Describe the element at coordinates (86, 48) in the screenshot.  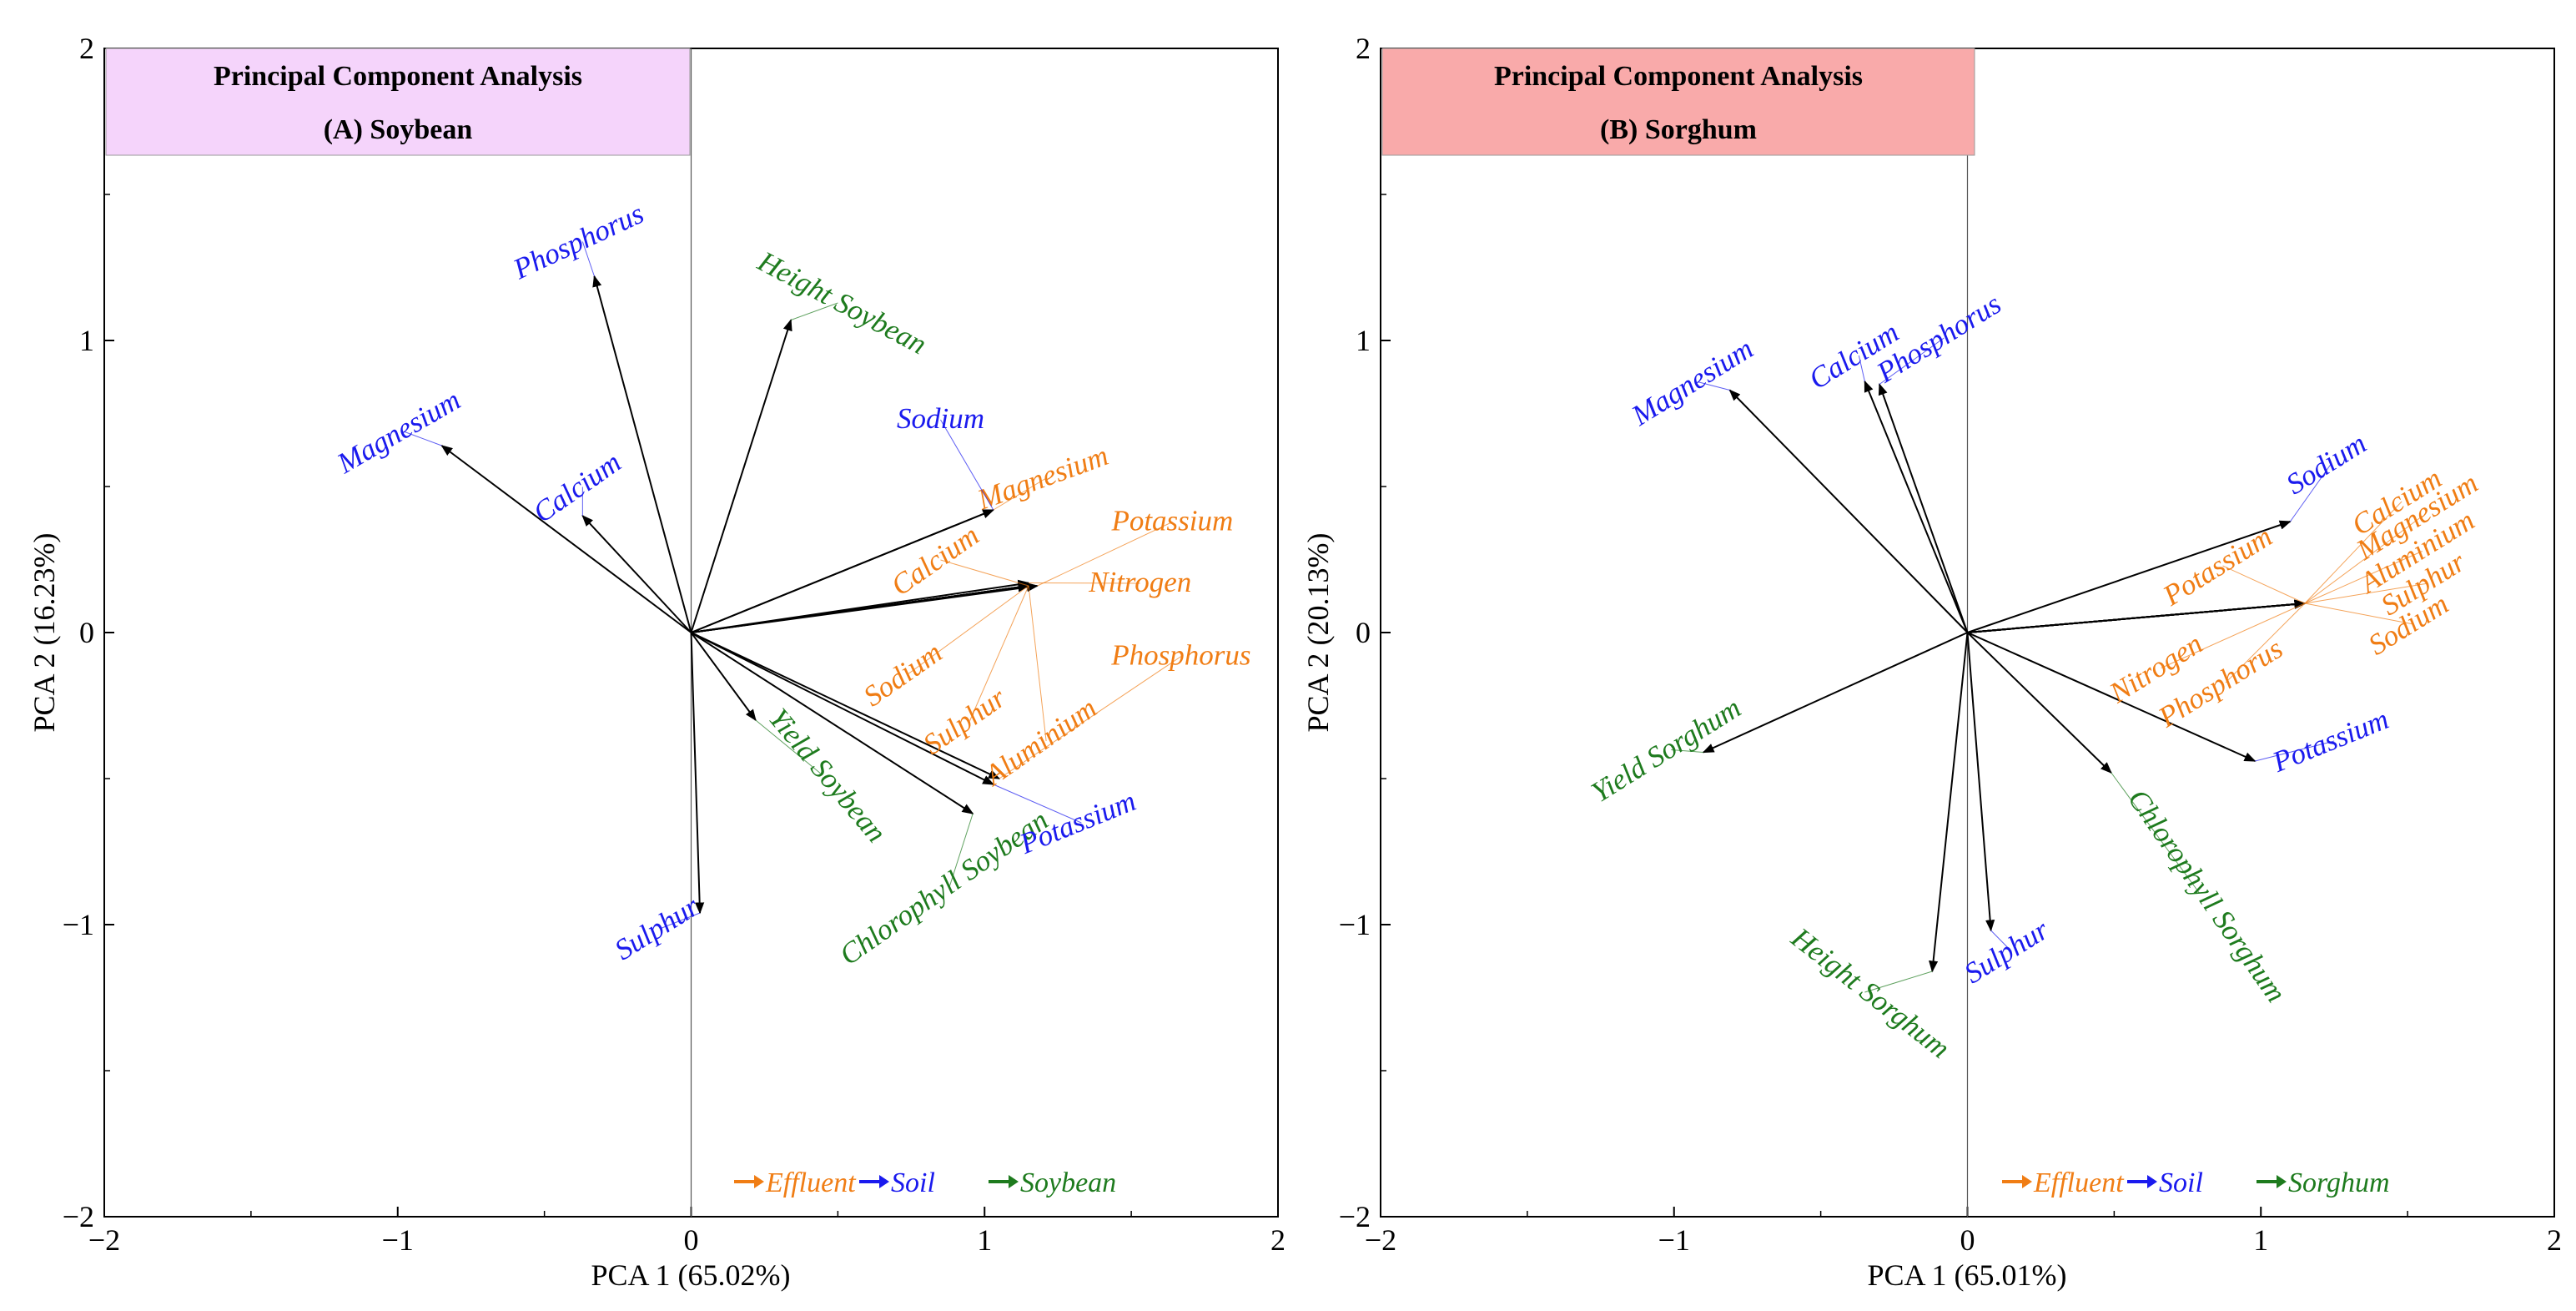
I see `panel-a-ytick-label: 2` at that location.